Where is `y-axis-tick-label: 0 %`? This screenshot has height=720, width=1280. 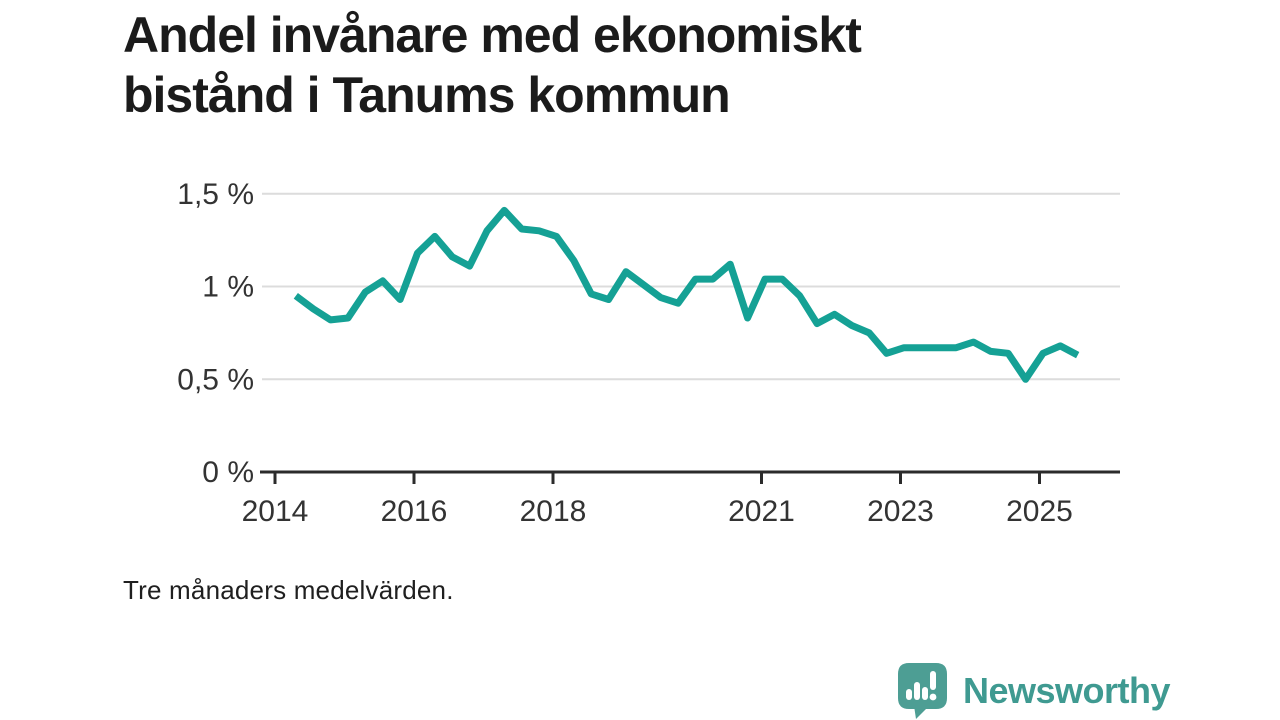 y-axis-tick-label: 0 % is located at coordinates (228, 472).